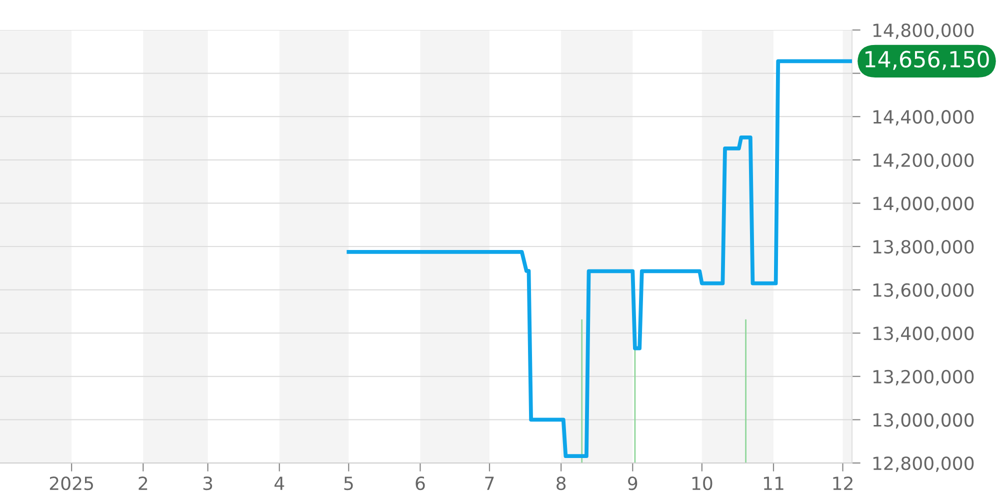 The image size is (1000, 500). Describe the element at coordinates (923, 118) in the screenshot. I see `y-tick-label: 14,400,000` at that location.